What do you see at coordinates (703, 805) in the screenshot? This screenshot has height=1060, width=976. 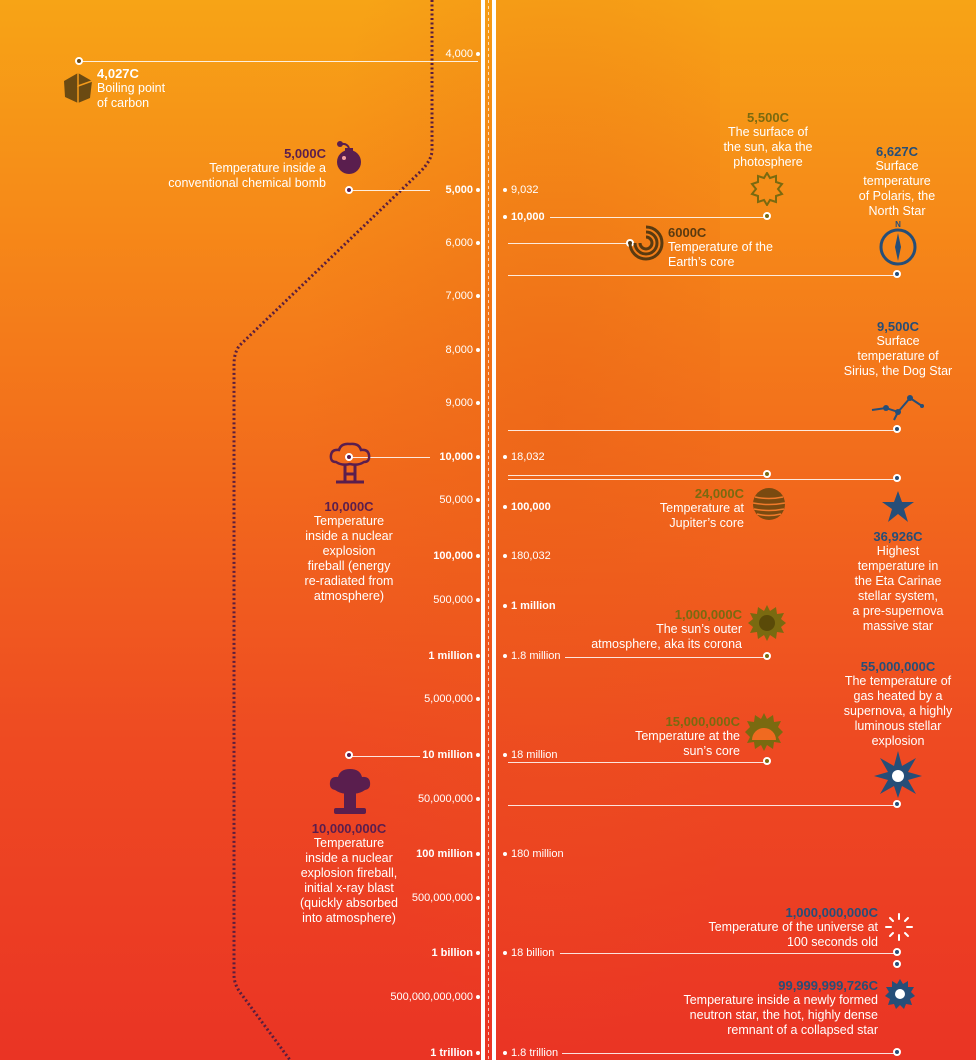 I see `connector-supernova` at bounding box center [703, 805].